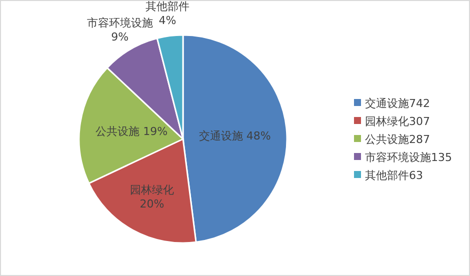 The image size is (470, 276). I want to click on legend-label: 其他部件, so click(387, 175).